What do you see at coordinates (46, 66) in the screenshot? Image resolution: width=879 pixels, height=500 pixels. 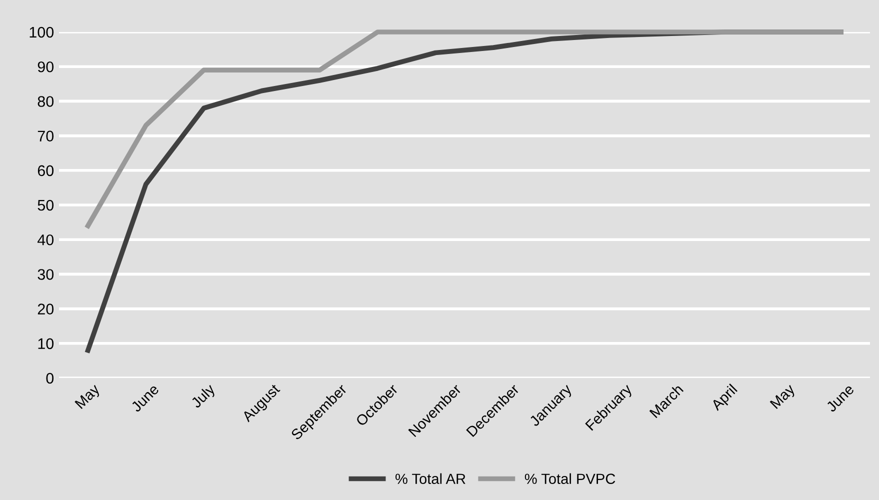 I see `y-tick-label: 90` at bounding box center [46, 66].